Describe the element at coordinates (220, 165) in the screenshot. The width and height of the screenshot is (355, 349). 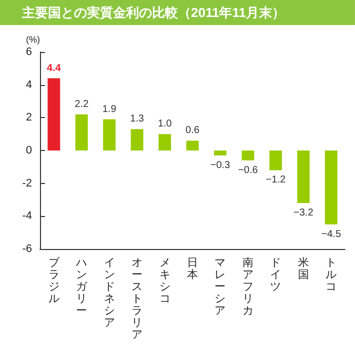
I see `data-label: −0.3` at that location.